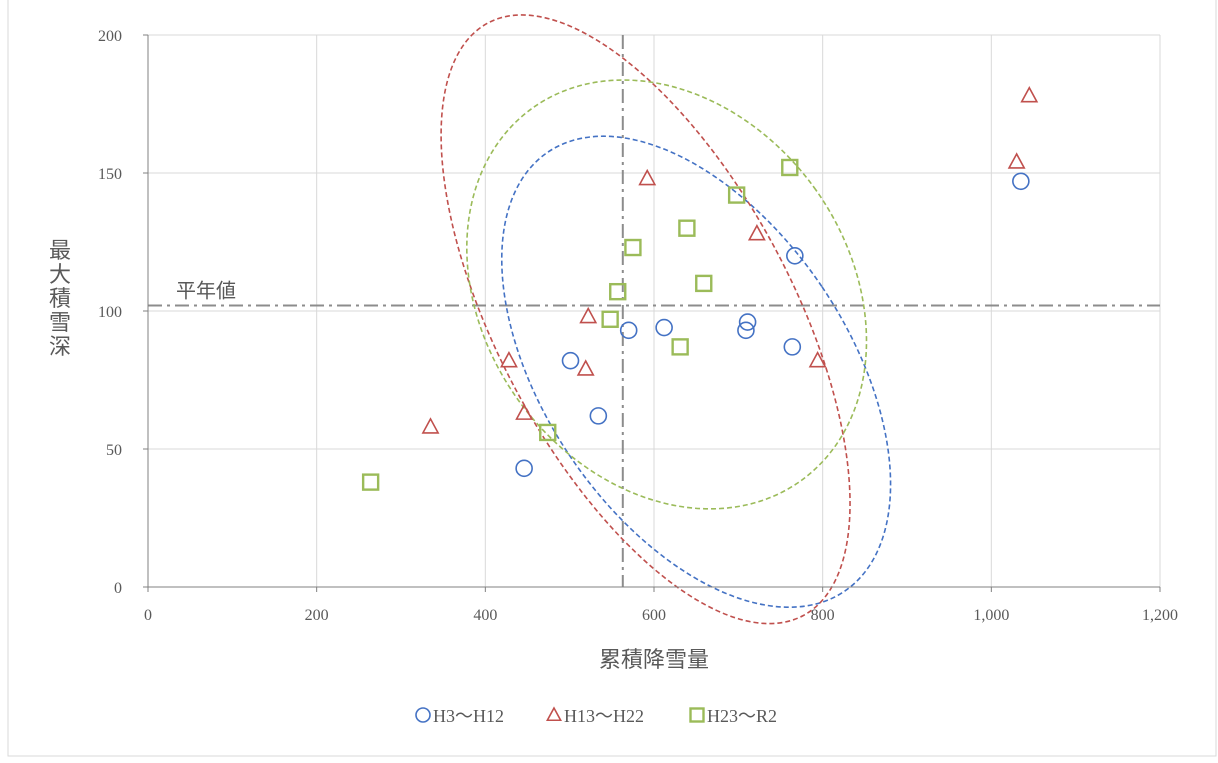  What do you see at coordinates (991, 615) in the screenshot?
I see `x-tick-label: 1,000` at bounding box center [991, 615].